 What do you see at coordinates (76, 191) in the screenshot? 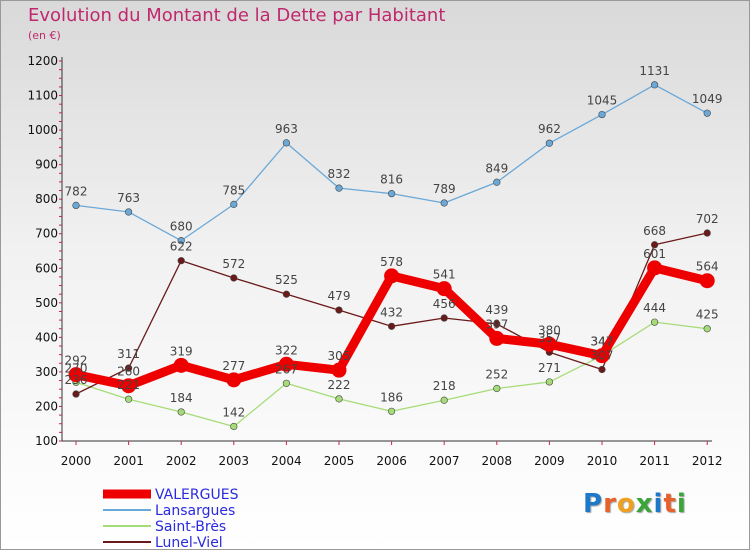
I see `data-label: 782` at bounding box center [76, 191].